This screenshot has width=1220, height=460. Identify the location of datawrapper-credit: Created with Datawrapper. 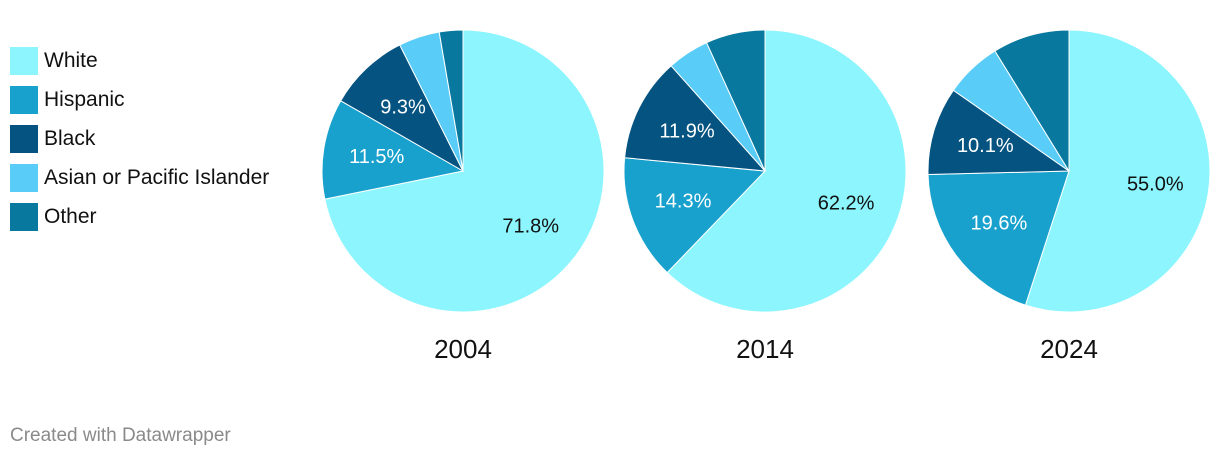
(120, 435).